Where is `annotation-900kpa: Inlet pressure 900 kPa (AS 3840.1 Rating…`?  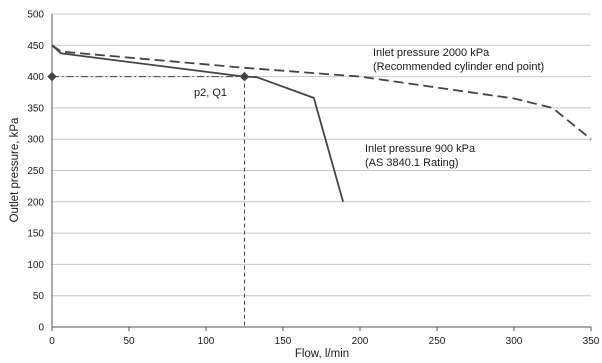 annotation-900kpa: Inlet pressure 900 kPa (AS 3840.1 Rating… is located at coordinates (421, 156).